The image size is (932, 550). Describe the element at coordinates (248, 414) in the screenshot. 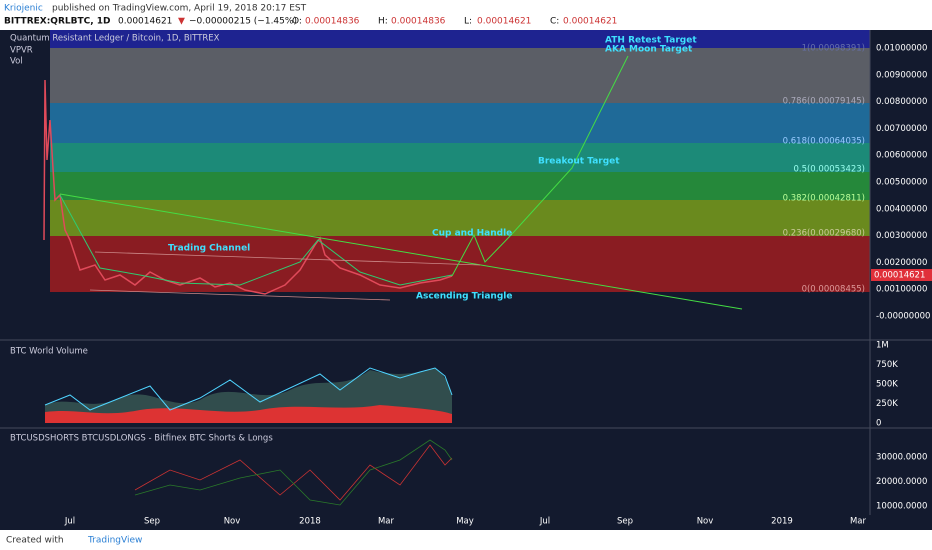

I see `volume-area` at that location.